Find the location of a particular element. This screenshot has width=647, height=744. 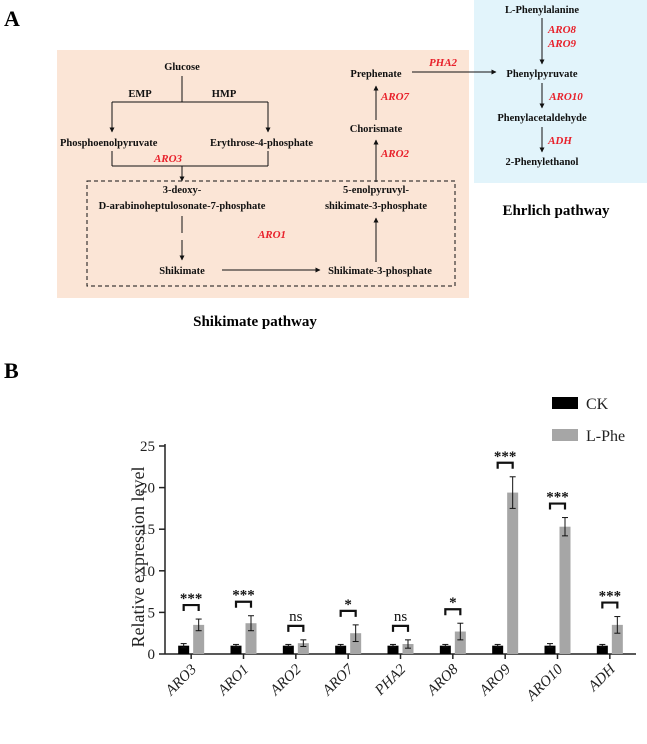

enzyme-aro7: ARO7 is located at coordinates (395, 97).